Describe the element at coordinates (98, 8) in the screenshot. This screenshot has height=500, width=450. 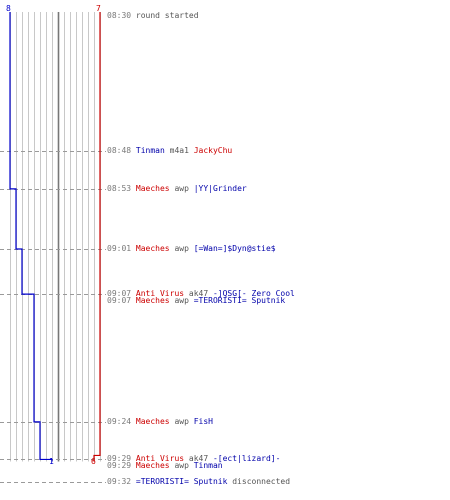
I see `red-start-count: 7` at that location.